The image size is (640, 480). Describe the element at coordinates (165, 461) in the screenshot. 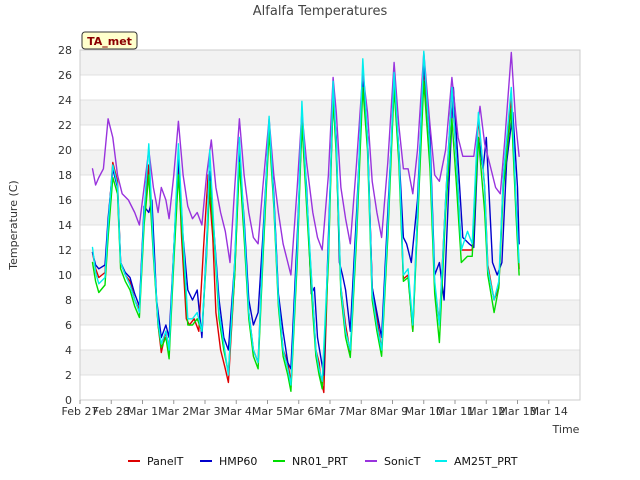

I see `legend-label-panelt: PanelT` at that location.